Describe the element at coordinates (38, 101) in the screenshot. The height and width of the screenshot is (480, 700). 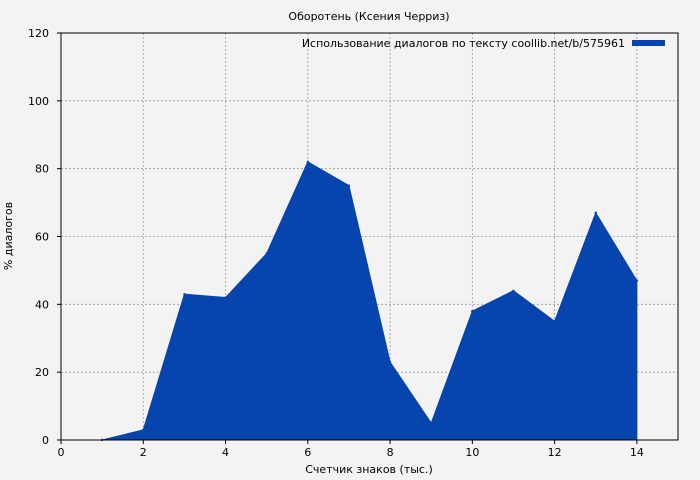
I see `y-tick-label: 100` at that location.